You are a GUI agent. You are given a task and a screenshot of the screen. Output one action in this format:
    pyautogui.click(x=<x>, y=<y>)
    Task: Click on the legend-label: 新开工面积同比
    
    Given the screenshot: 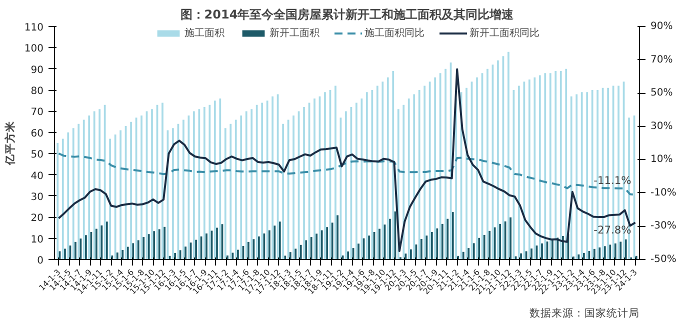 What is the action you would take?
    pyautogui.click(x=505, y=33)
    